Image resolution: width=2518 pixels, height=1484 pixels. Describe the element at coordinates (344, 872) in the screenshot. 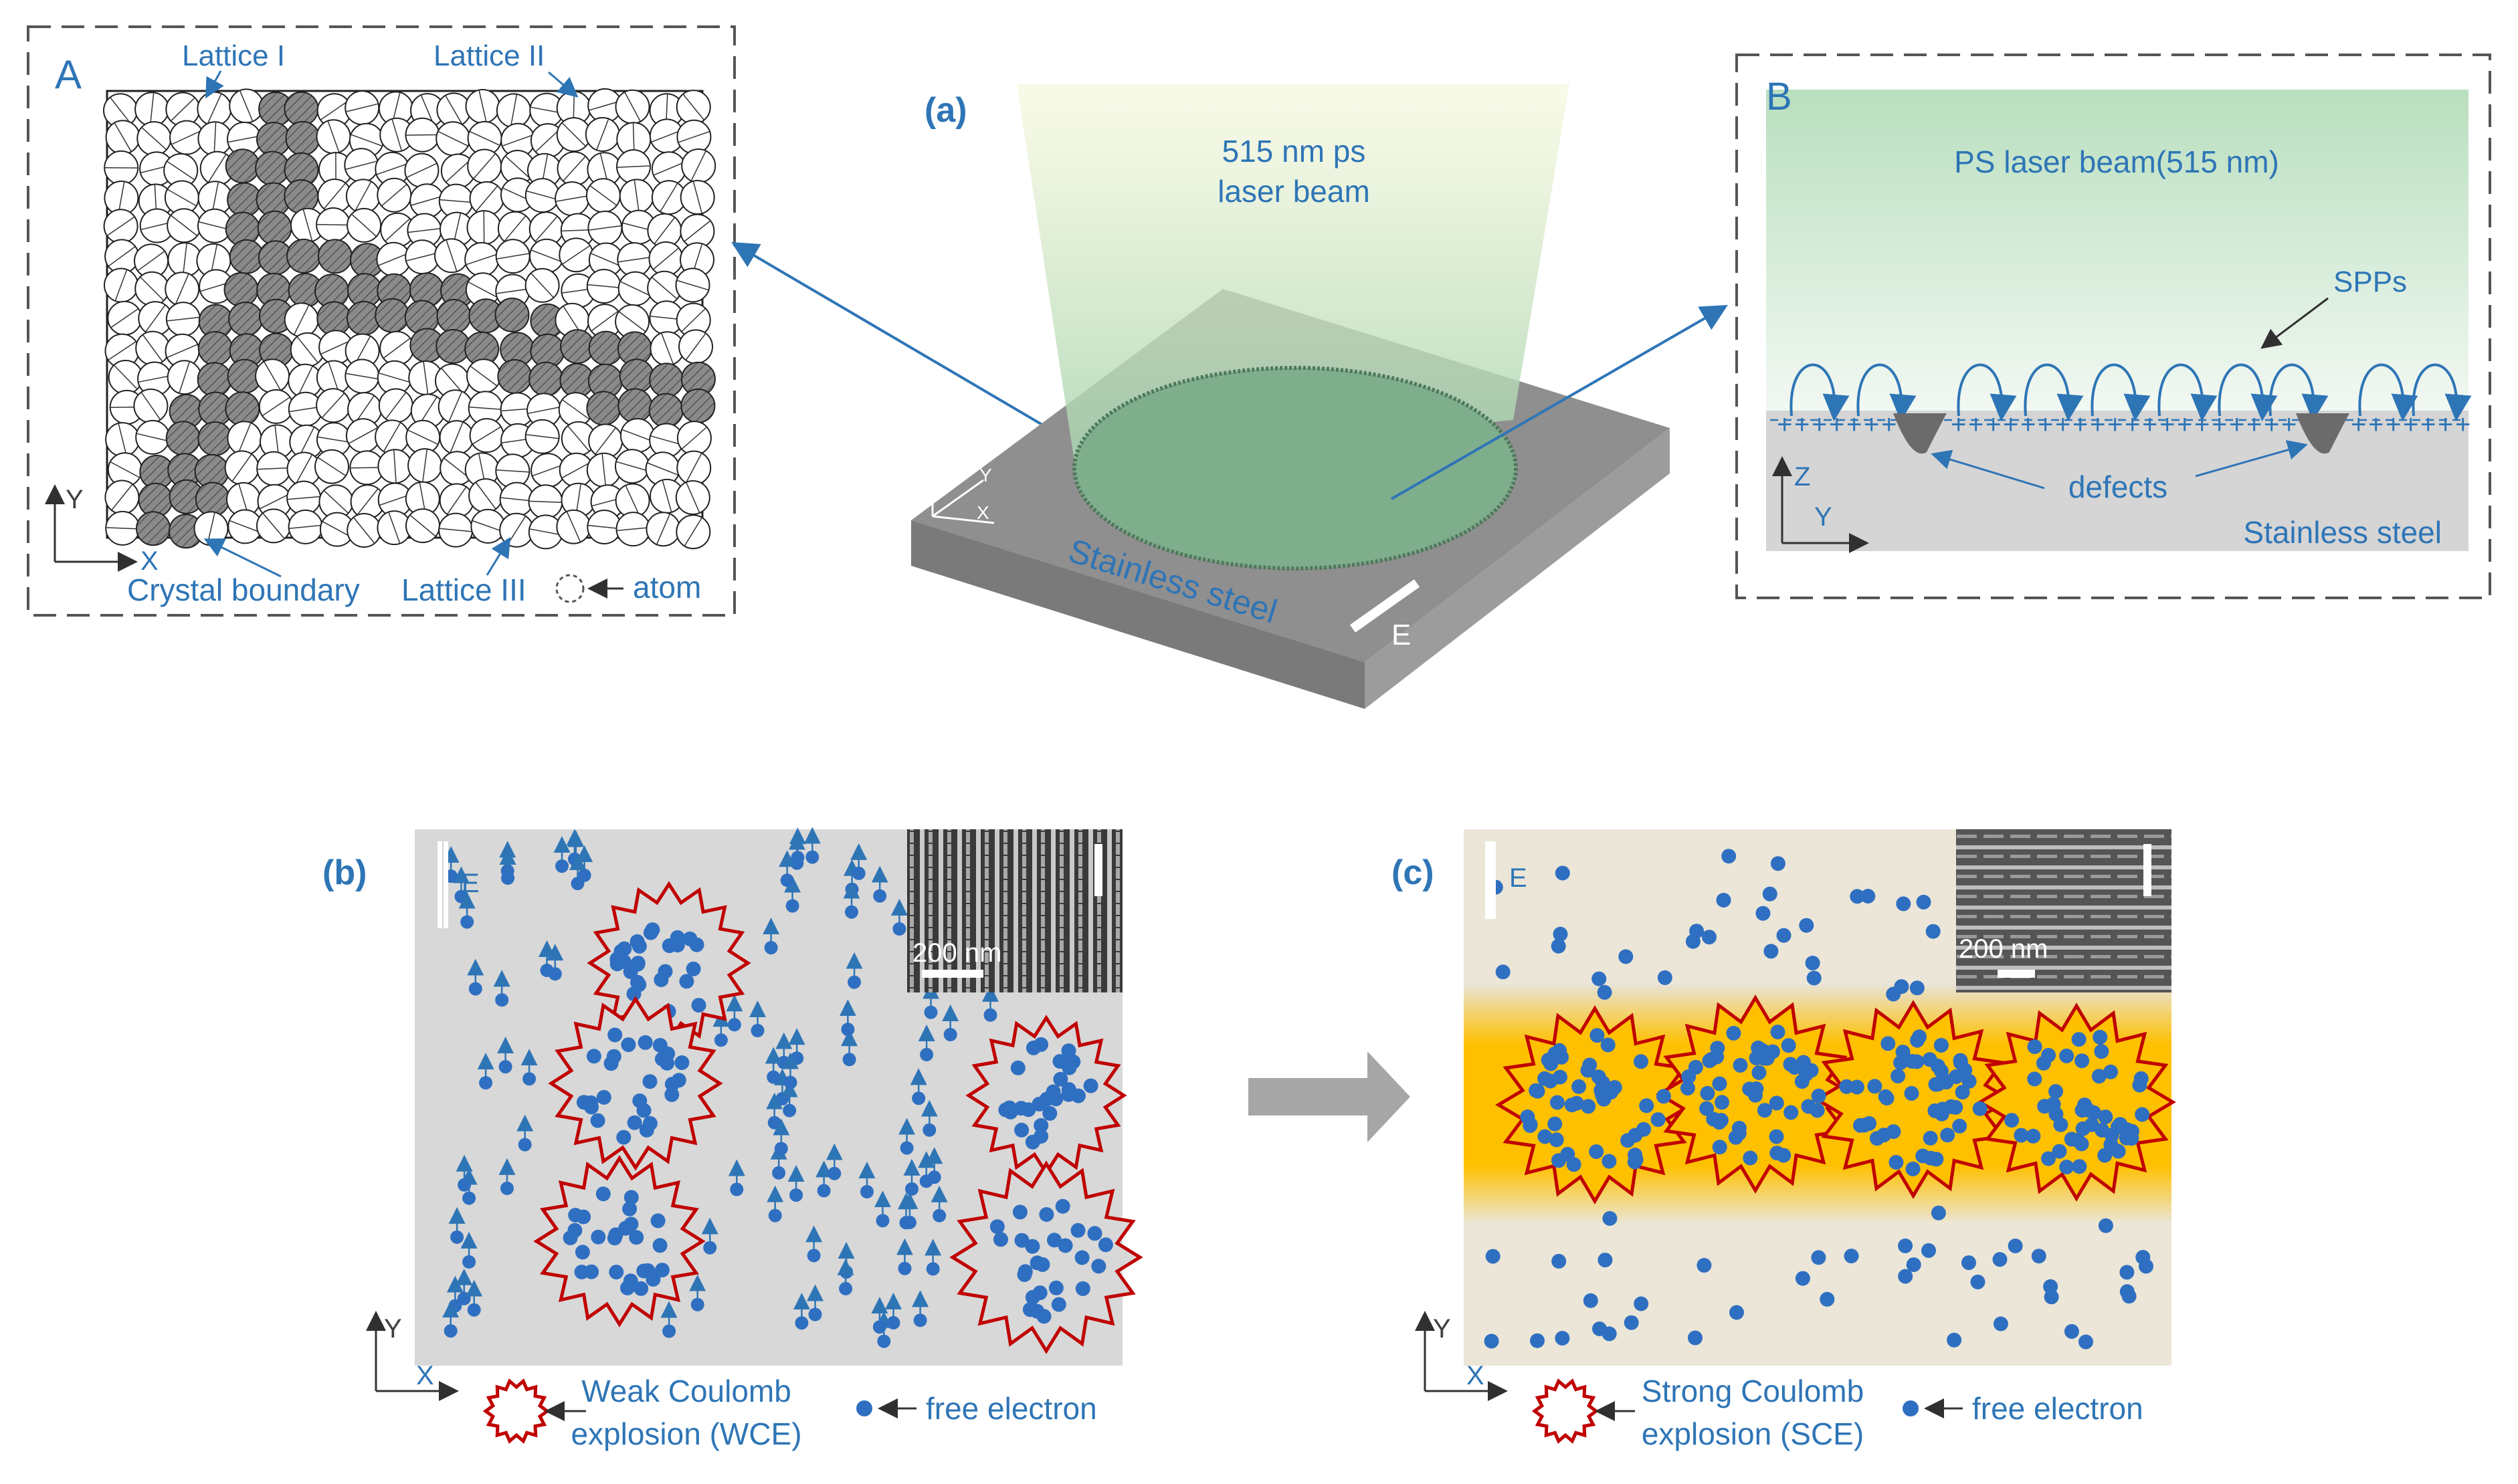

I see `panel-b-letter: (b)` at that location.